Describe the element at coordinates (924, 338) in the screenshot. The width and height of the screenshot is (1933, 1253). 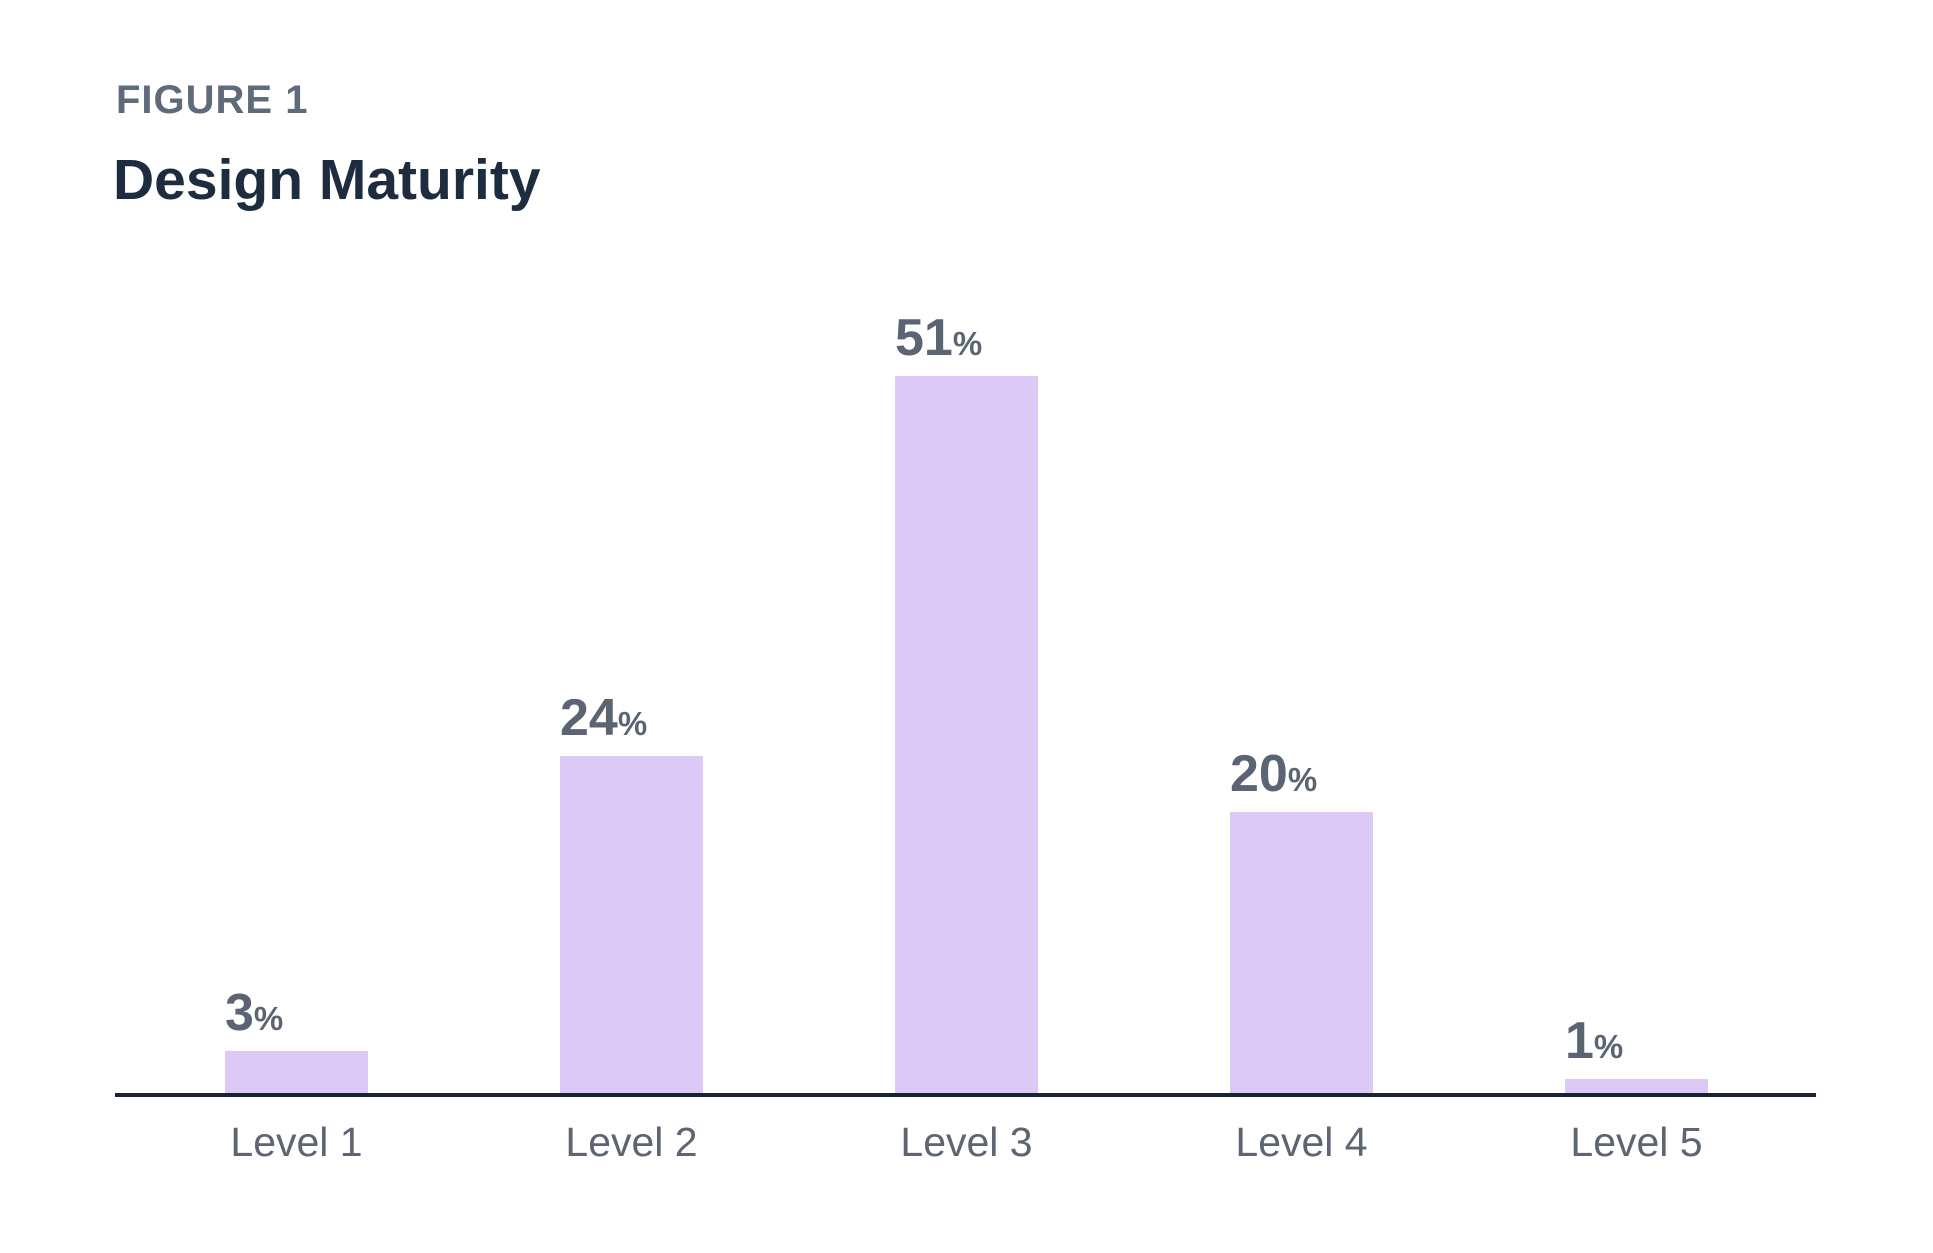
I see `value-number: 51` at that location.